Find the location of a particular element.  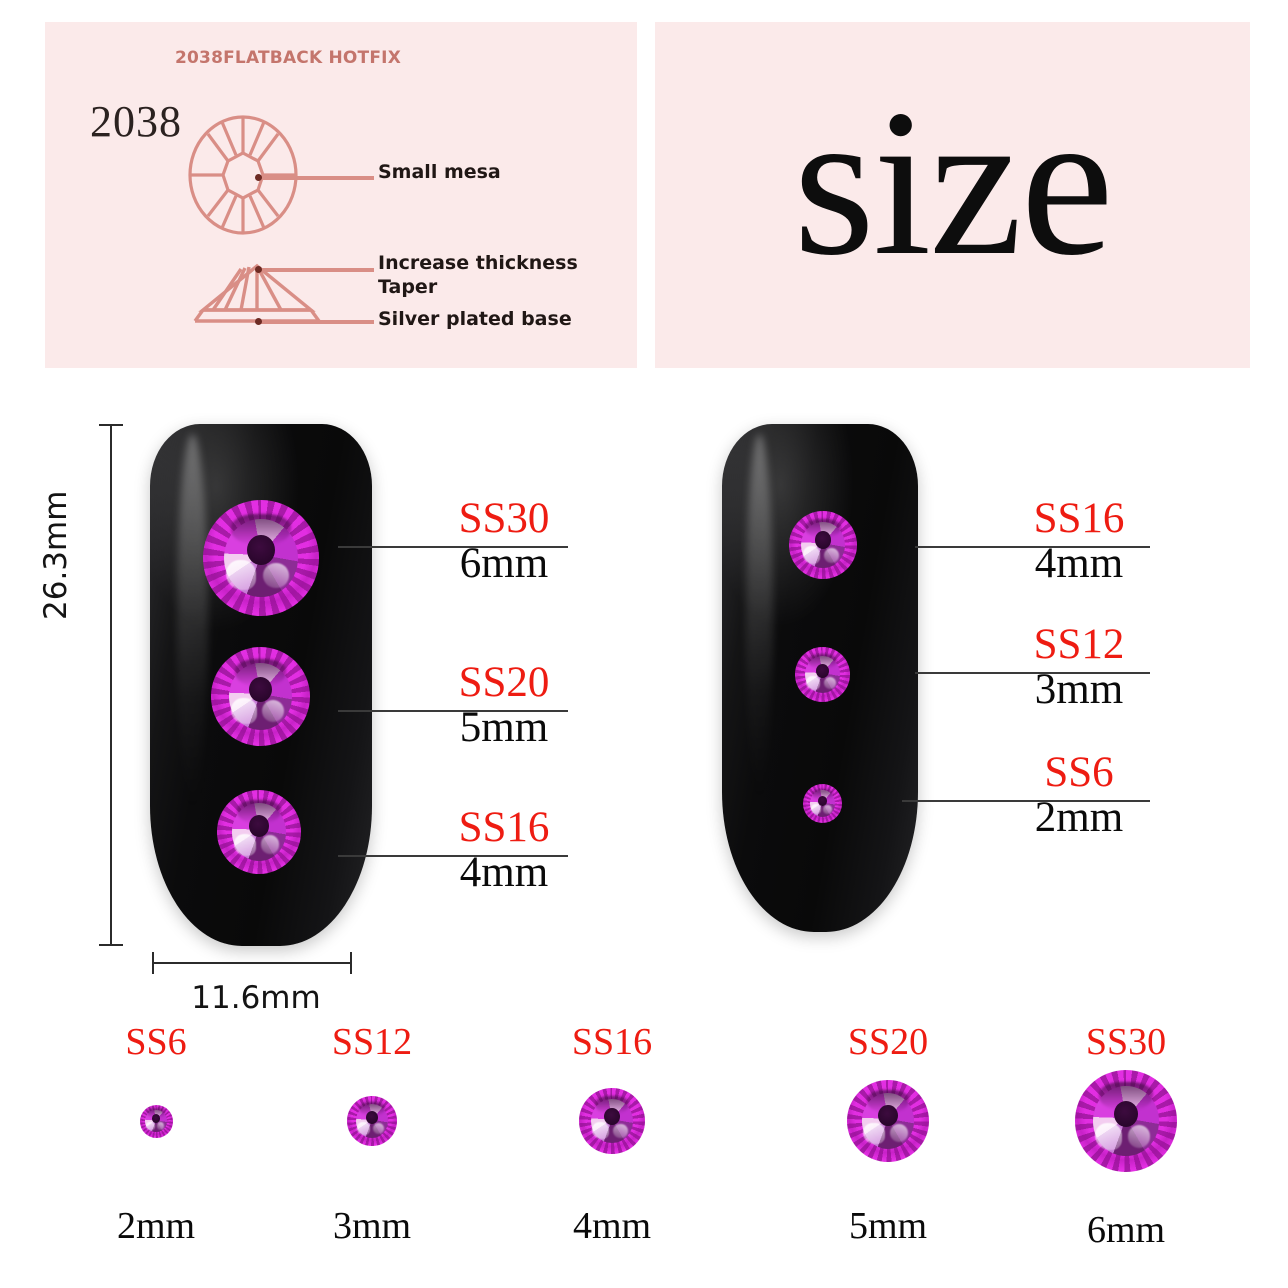

size-chart-mm-value: 6mm is located at coordinates (1126, 1230).